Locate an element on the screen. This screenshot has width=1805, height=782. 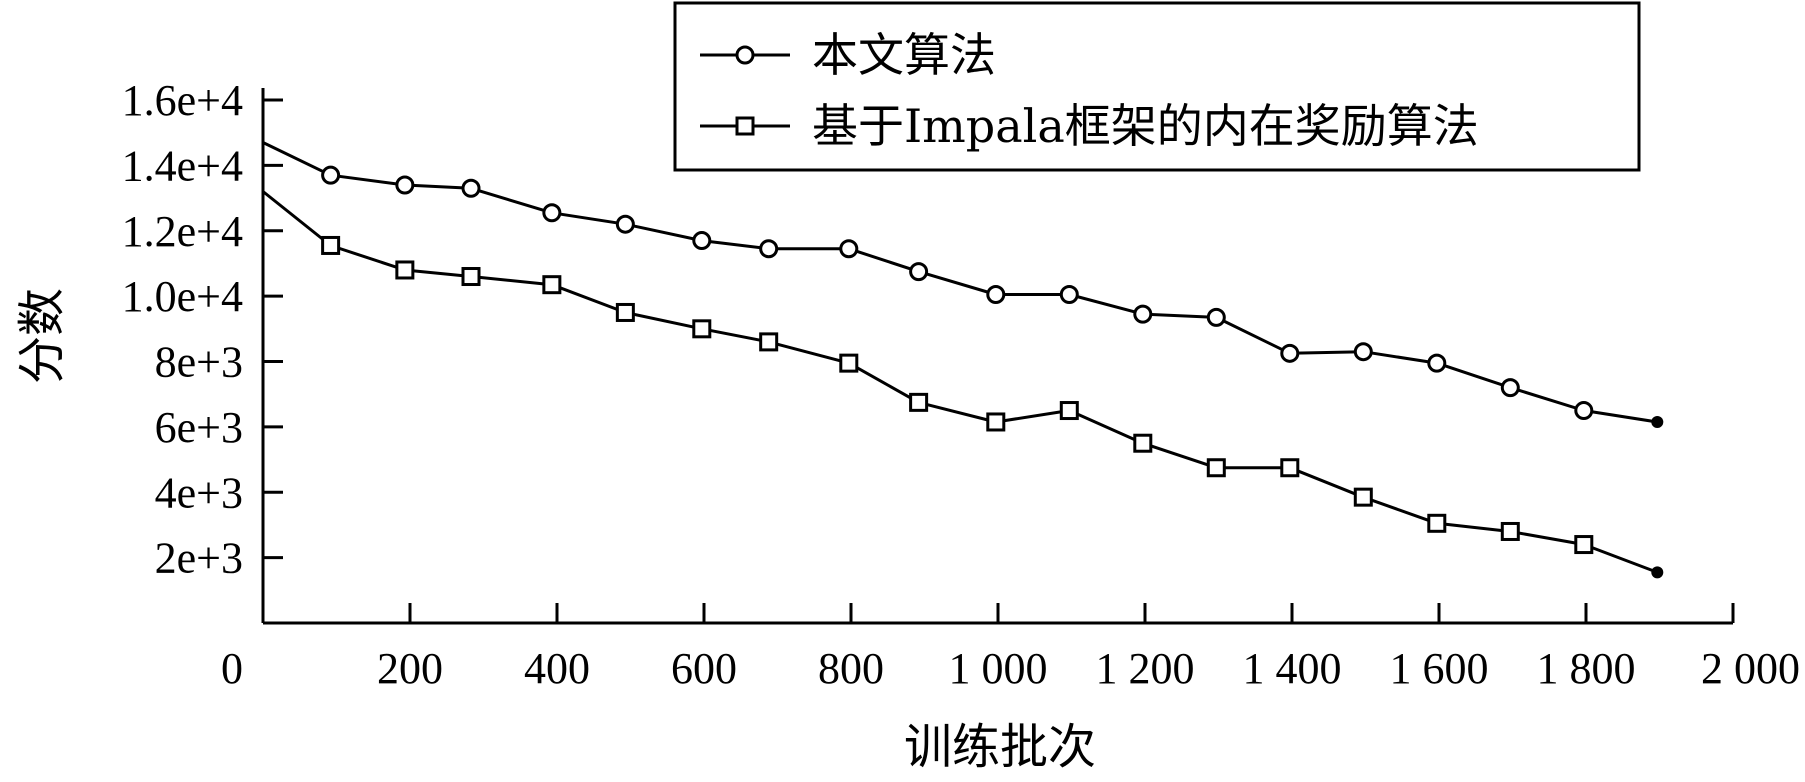
y-axis-ticks: 2e+3 4e+3 6e+3 8e+3 1.0e+4 1.2e+4 1.4e+4 1.6e+4 is located at coordinates (202, 329).